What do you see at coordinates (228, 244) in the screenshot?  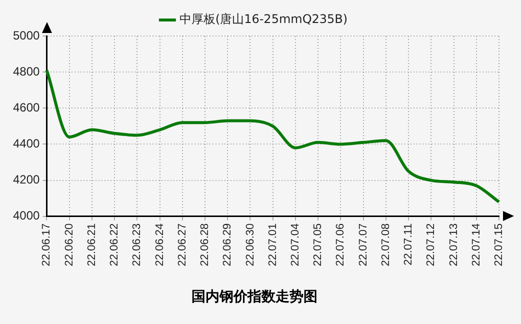 I see `x-tick-label: 22.06.29` at bounding box center [228, 244].